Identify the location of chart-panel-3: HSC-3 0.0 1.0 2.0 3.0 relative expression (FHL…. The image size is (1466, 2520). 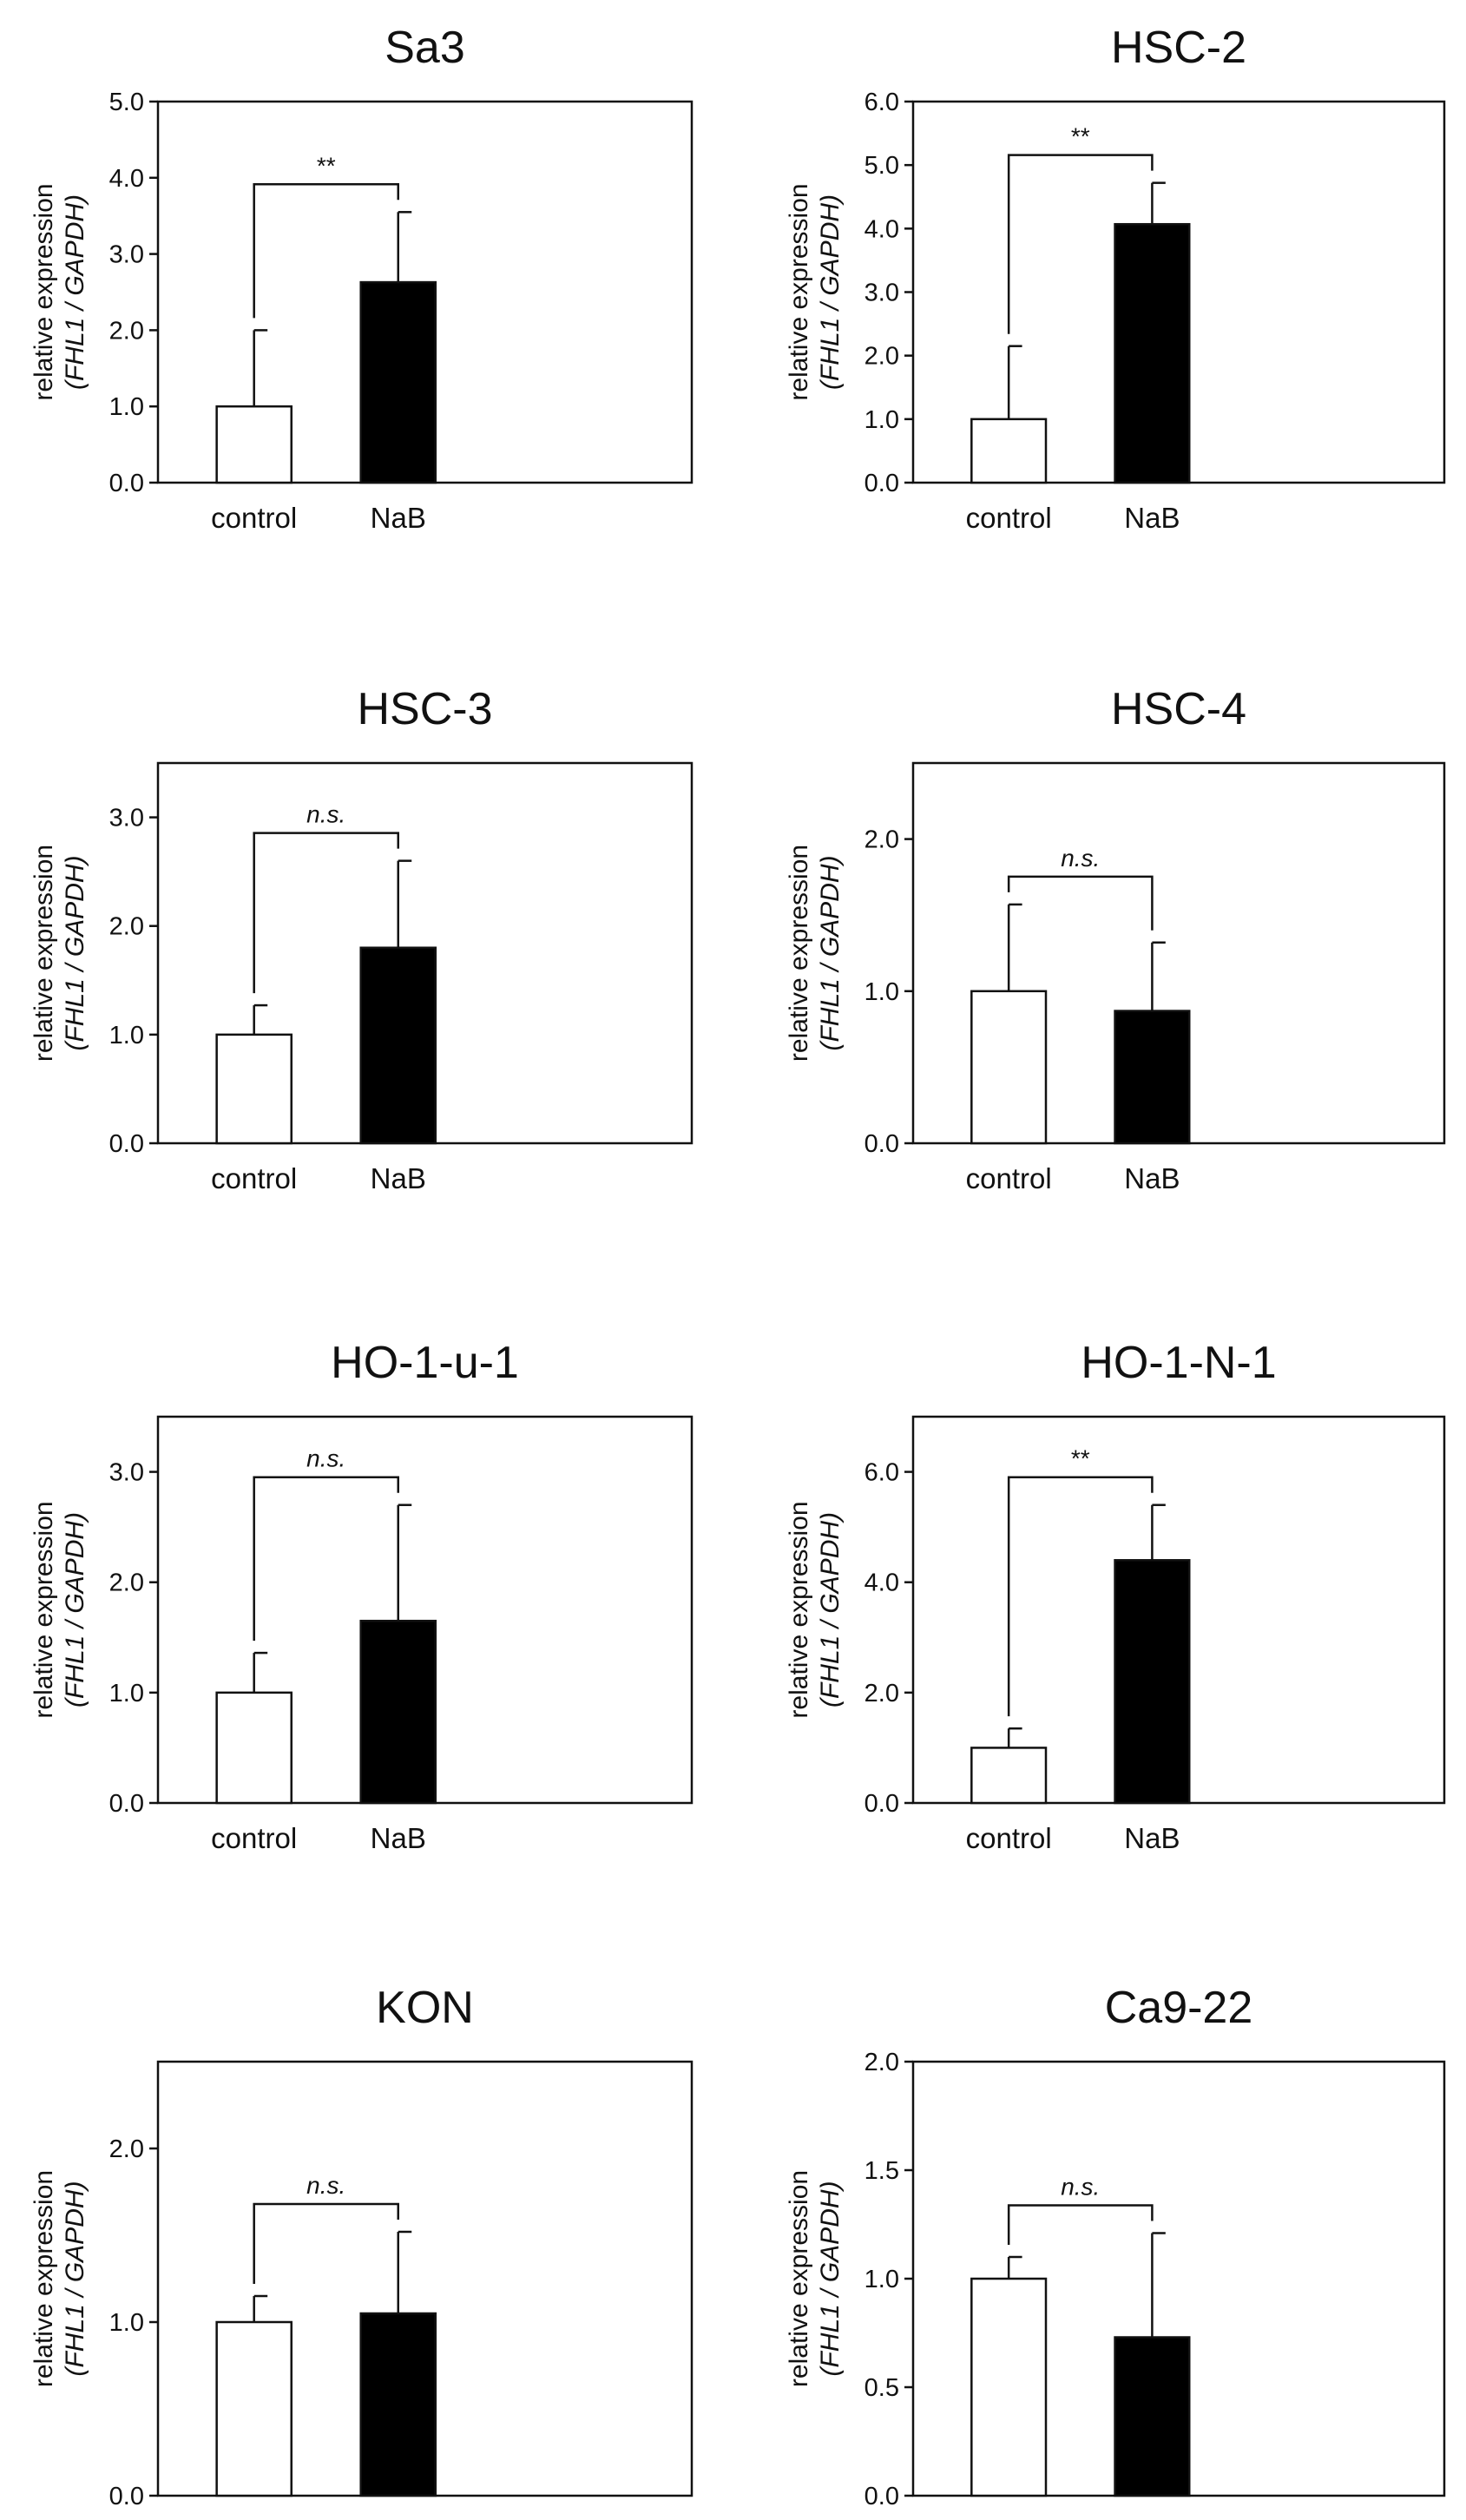
(362, 939).